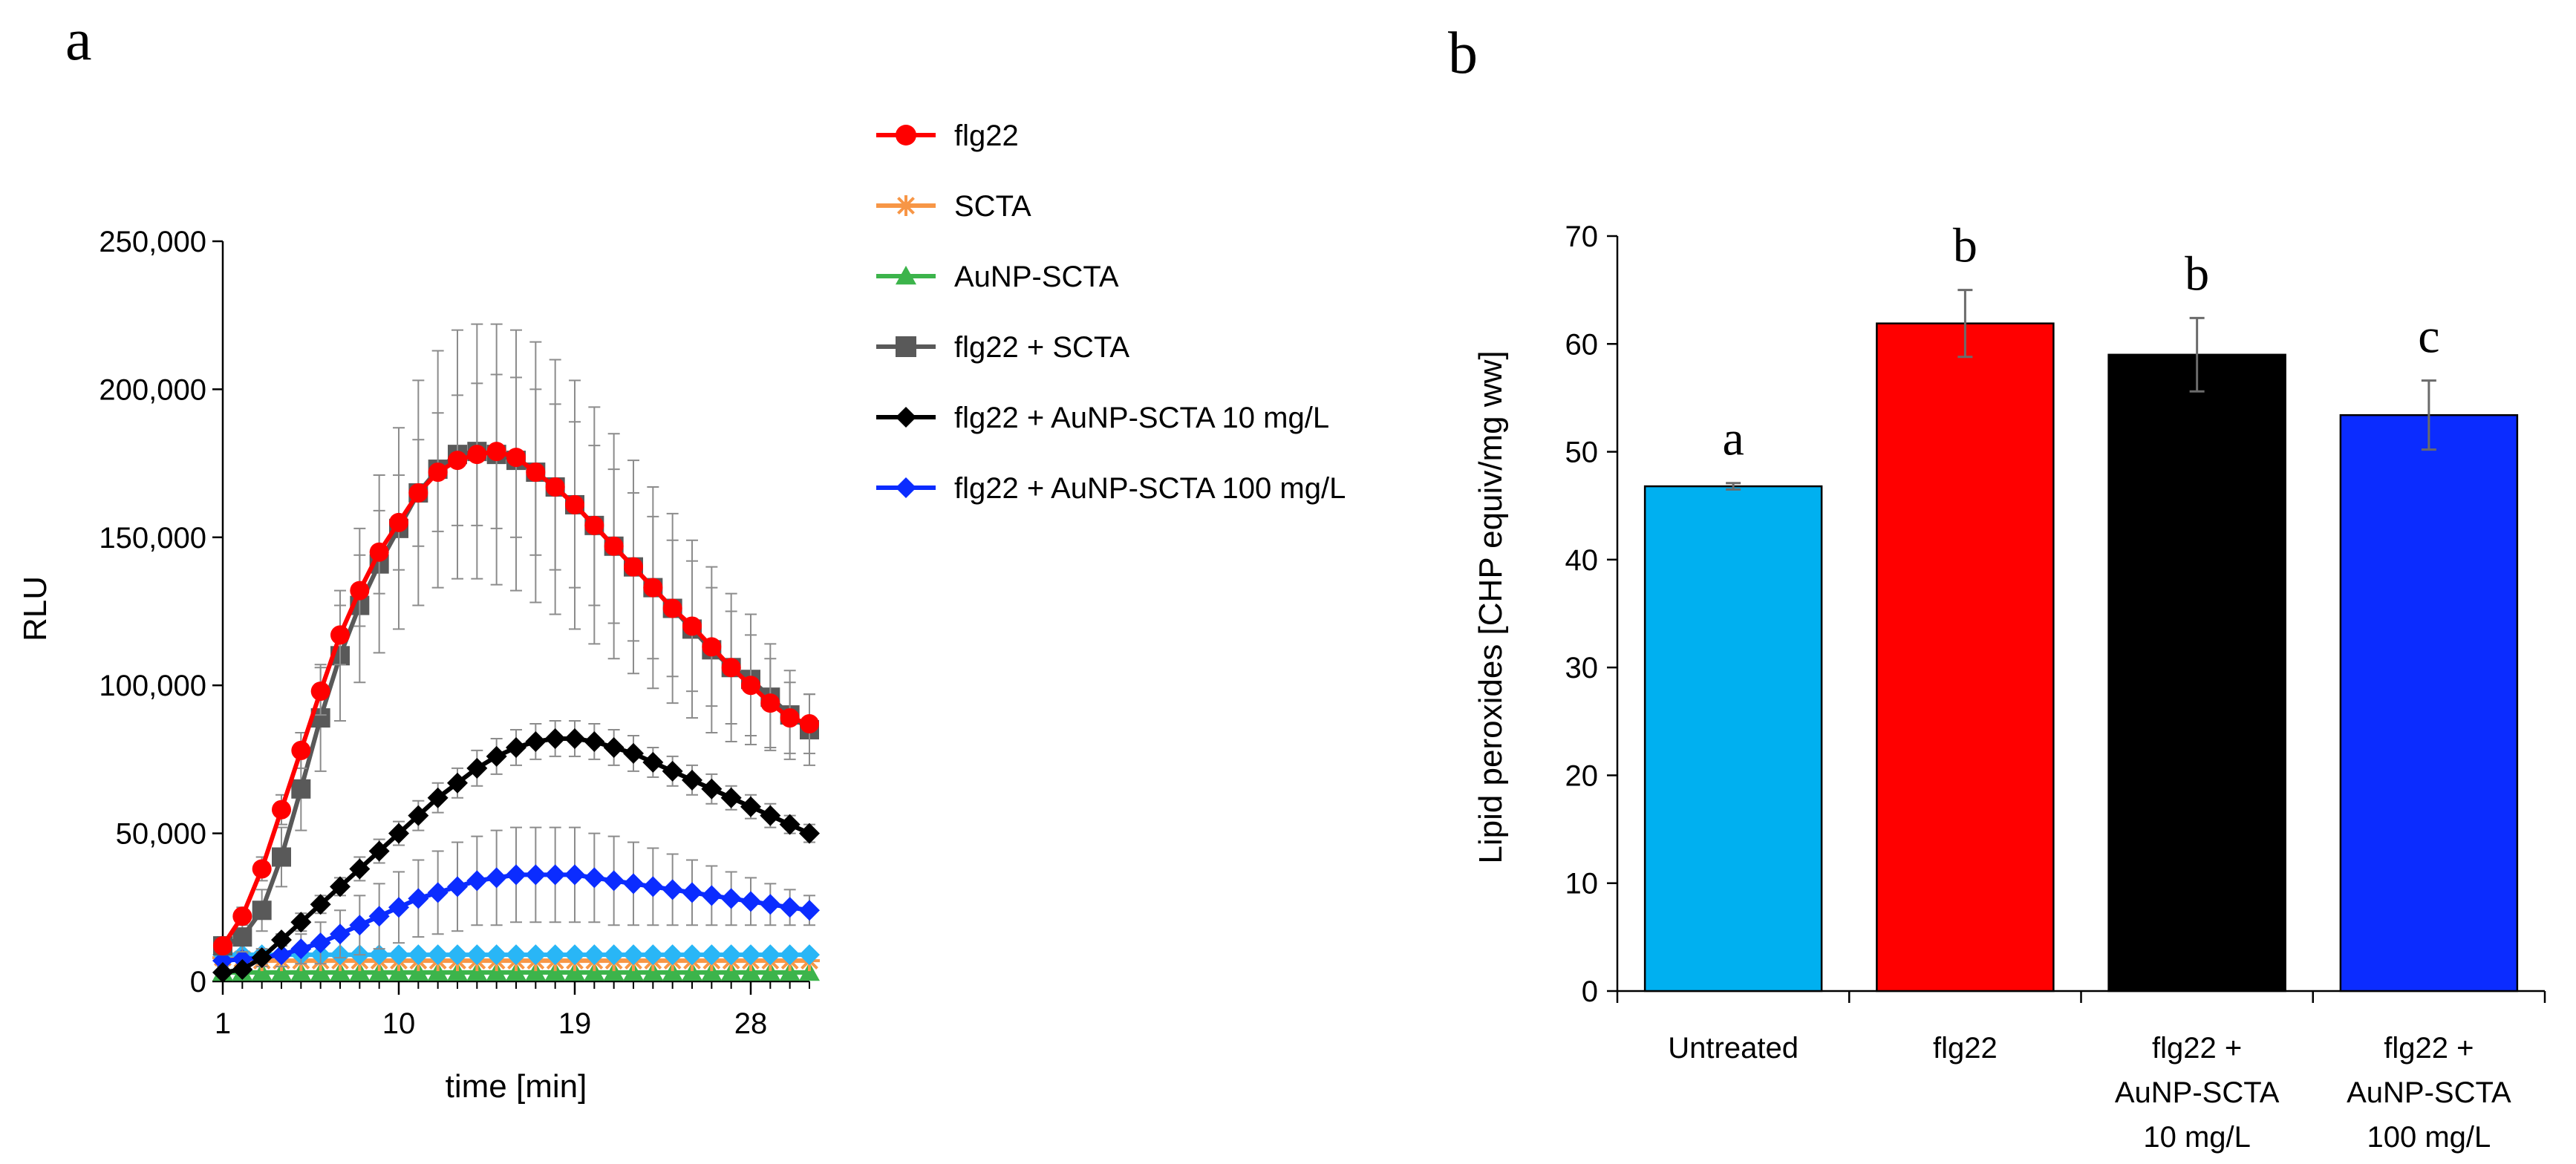 This screenshot has width=2576, height=1164. I want to click on legend-item: AuNP-SCTA, so click(997, 277).